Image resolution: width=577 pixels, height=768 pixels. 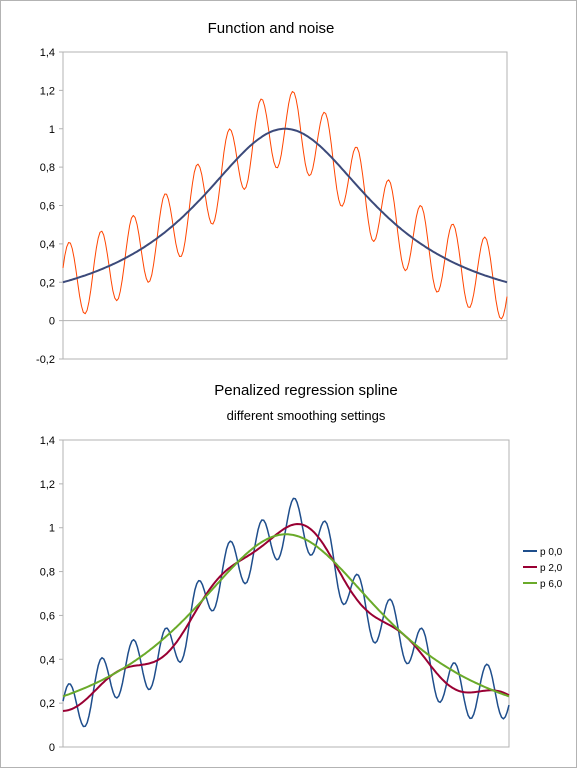 What do you see at coordinates (45, 360) in the screenshot?
I see `chart1-ytick-label: -0,2` at bounding box center [45, 360].